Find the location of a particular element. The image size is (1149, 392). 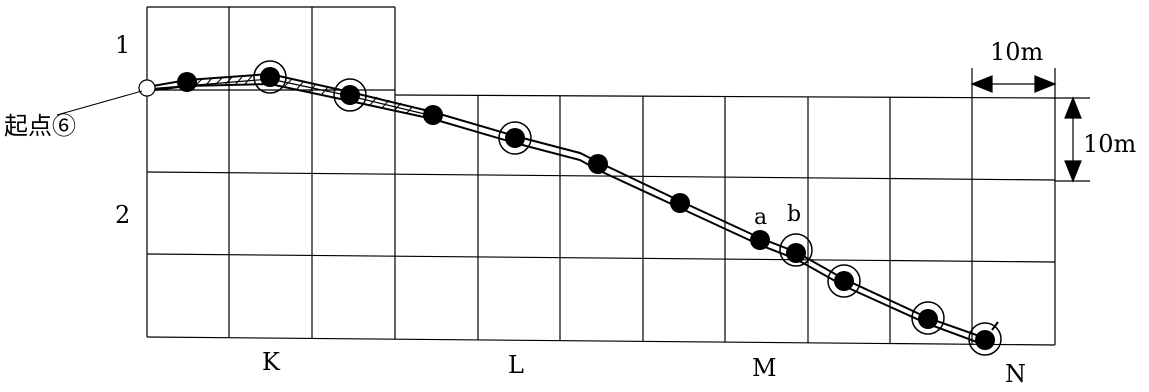

row-label-2: 2 is located at coordinates (122, 215).